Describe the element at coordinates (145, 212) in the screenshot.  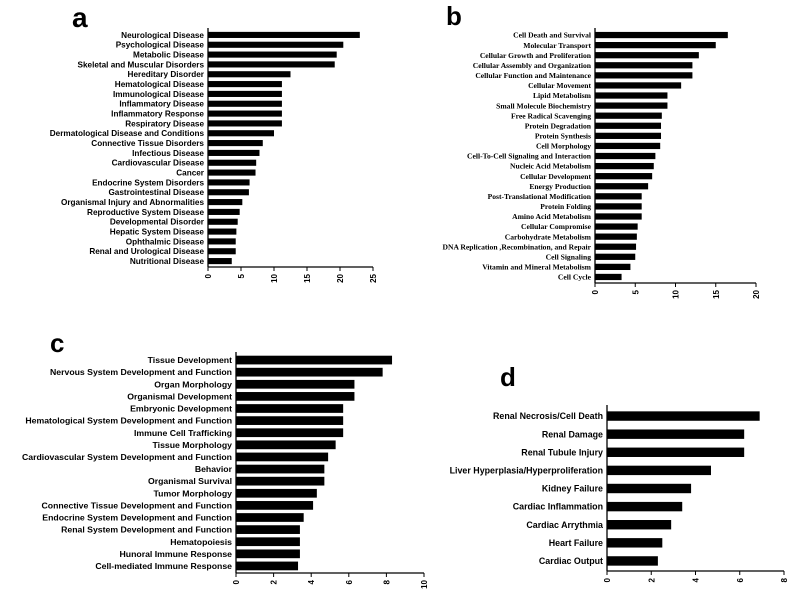
I see `category-label-a-18: Reproductive System Disease` at that location.